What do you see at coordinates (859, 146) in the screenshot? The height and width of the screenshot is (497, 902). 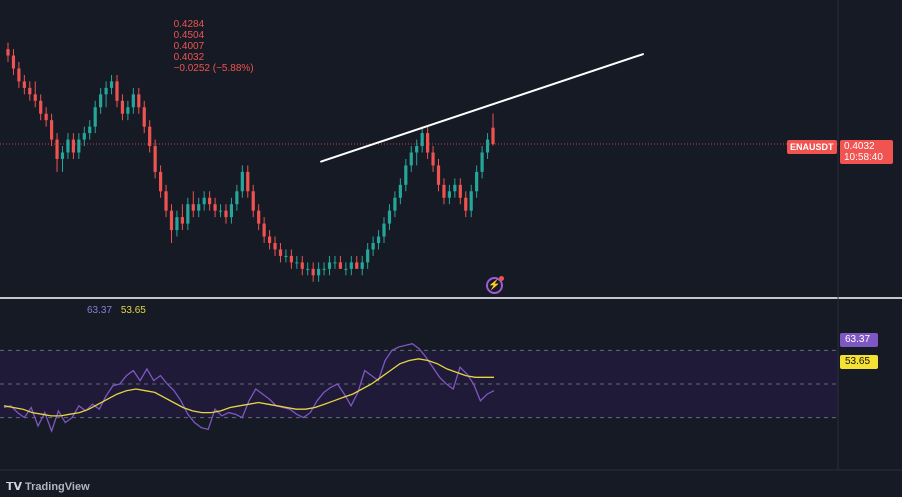 I see `last-price: 0.4032` at bounding box center [859, 146].